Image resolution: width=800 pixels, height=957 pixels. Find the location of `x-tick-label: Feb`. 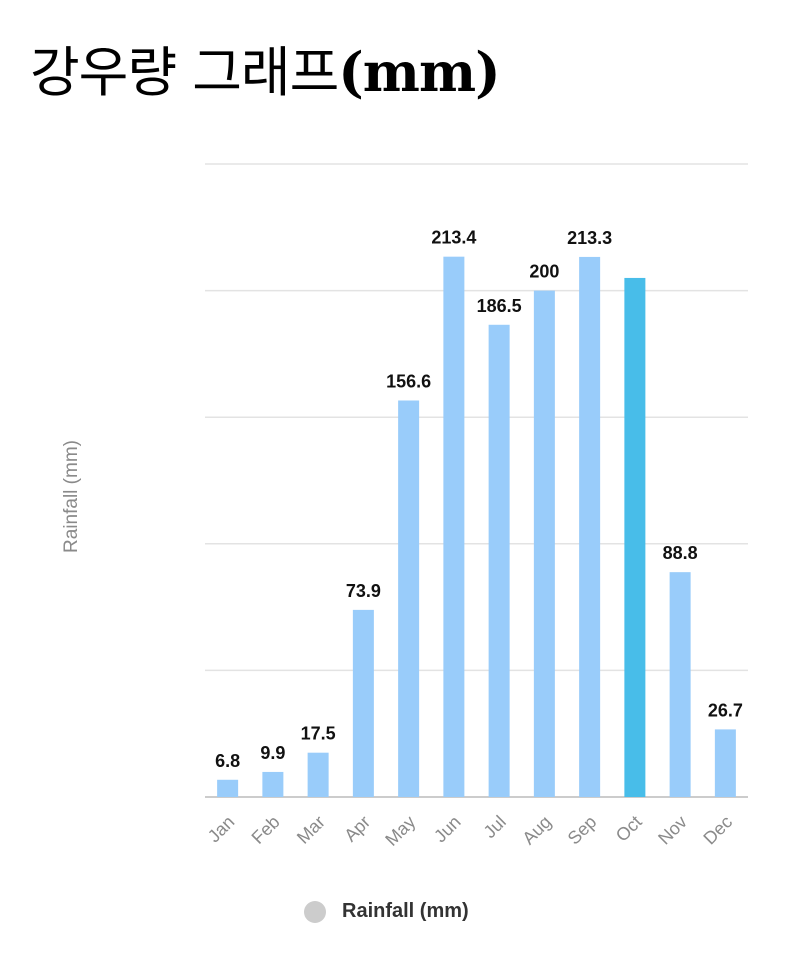

x-tick-label: Feb is located at coordinates (266, 830).